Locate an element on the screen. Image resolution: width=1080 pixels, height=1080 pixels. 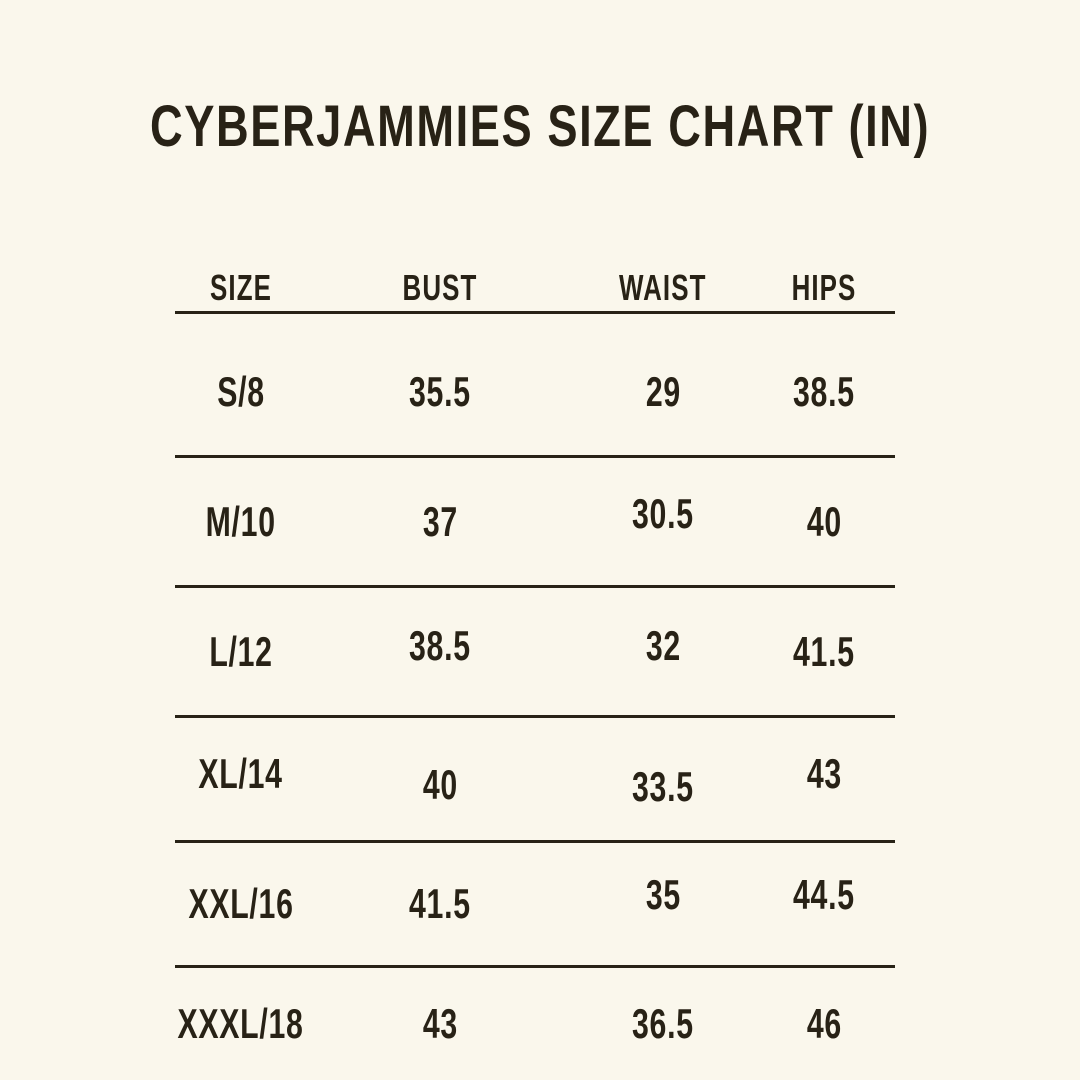
page-title-text: CYBERJAMMIES SIZE CHART (IN) is located at coordinates (540, 126).